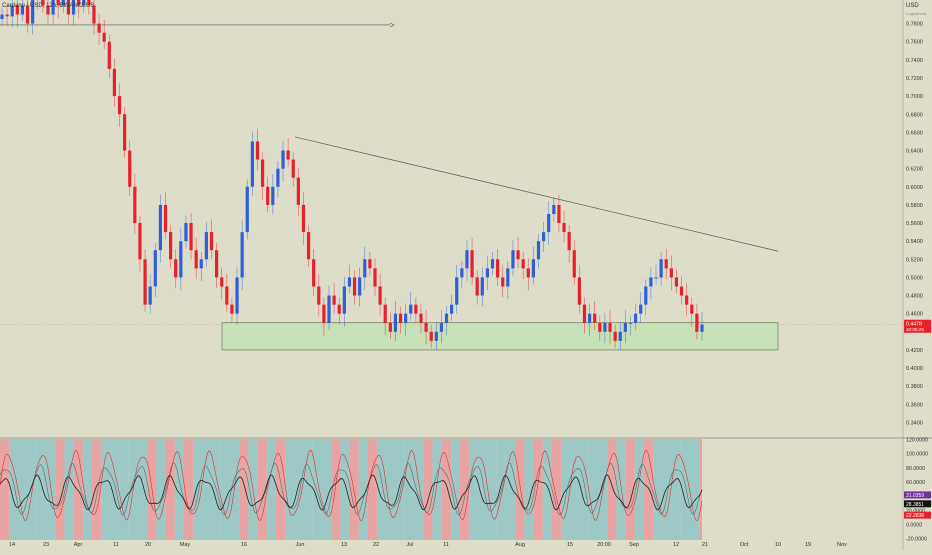 This screenshot has width=932, height=555. Describe the element at coordinates (914, 25) in the screenshot. I see `price-tick-label: 0.7800` at that location.